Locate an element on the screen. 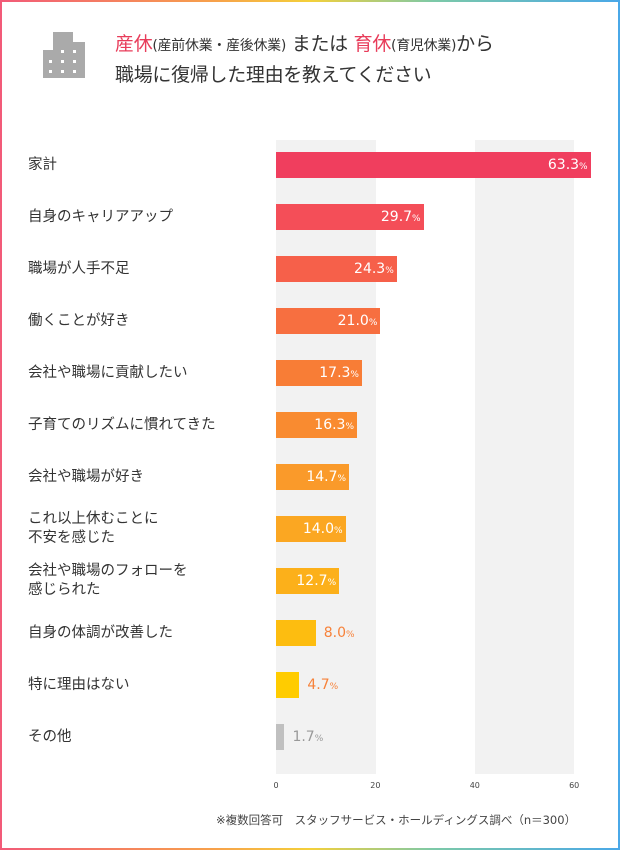 This screenshot has width=620, height=850. footnote: ※複数回答可 スタッフサービス・ホールディングス調べ（n＝300） is located at coordinates (396, 820).